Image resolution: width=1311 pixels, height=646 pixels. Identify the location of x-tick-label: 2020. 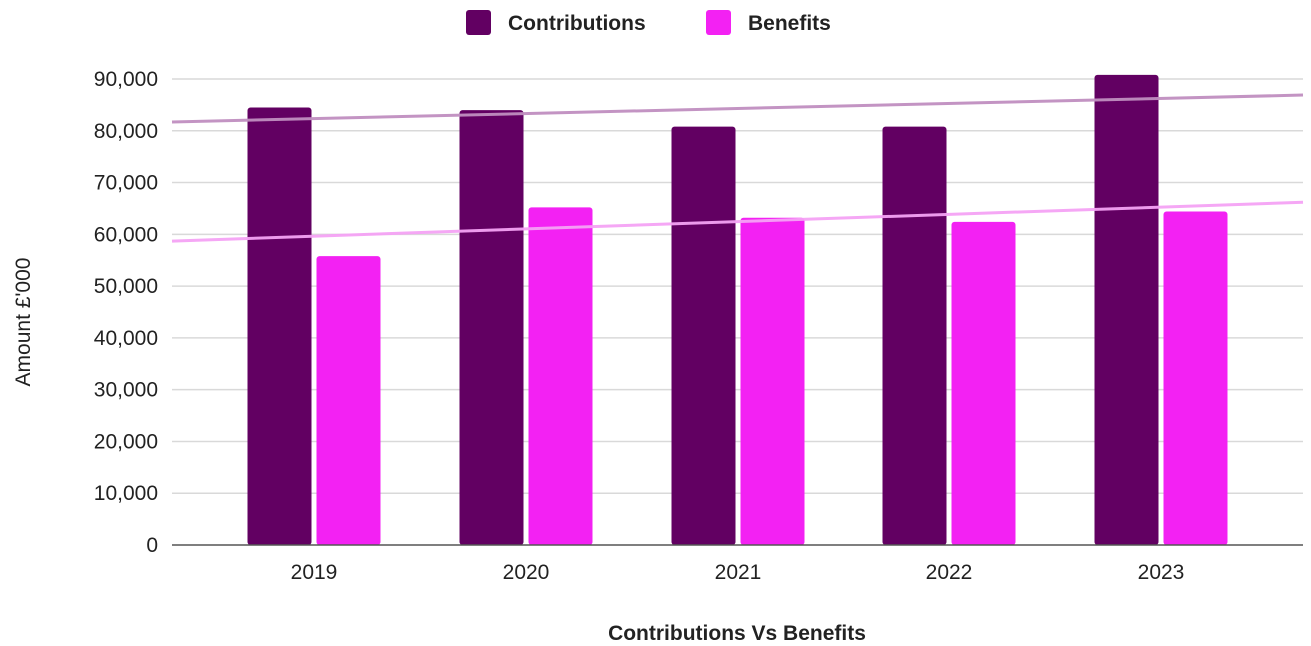
(526, 572).